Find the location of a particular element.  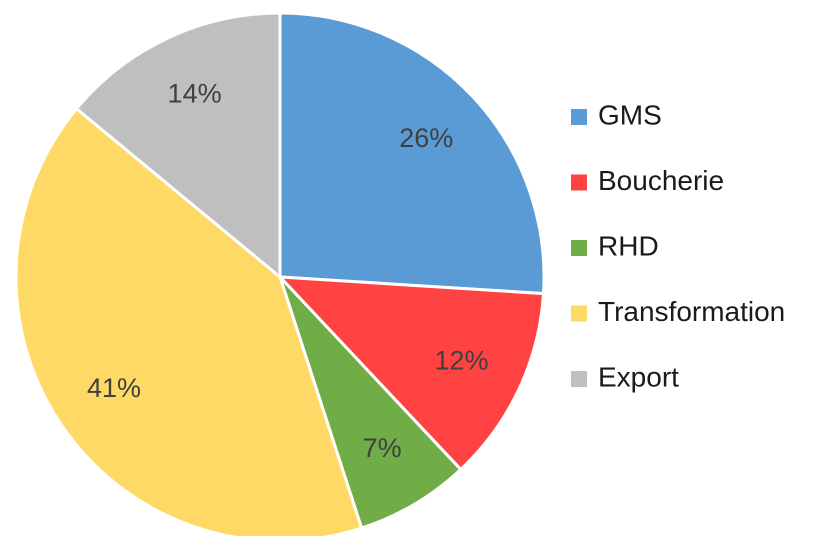

legend-label: Transformation is located at coordinates (691, 311).